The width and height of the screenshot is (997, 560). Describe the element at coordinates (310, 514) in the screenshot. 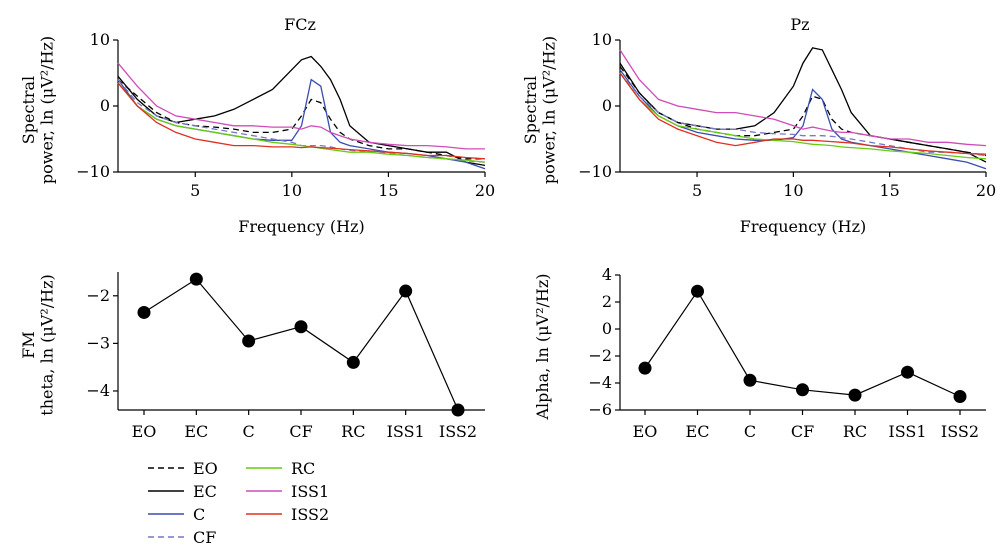

I see `legend-label-iss2: ISS2` at that location.